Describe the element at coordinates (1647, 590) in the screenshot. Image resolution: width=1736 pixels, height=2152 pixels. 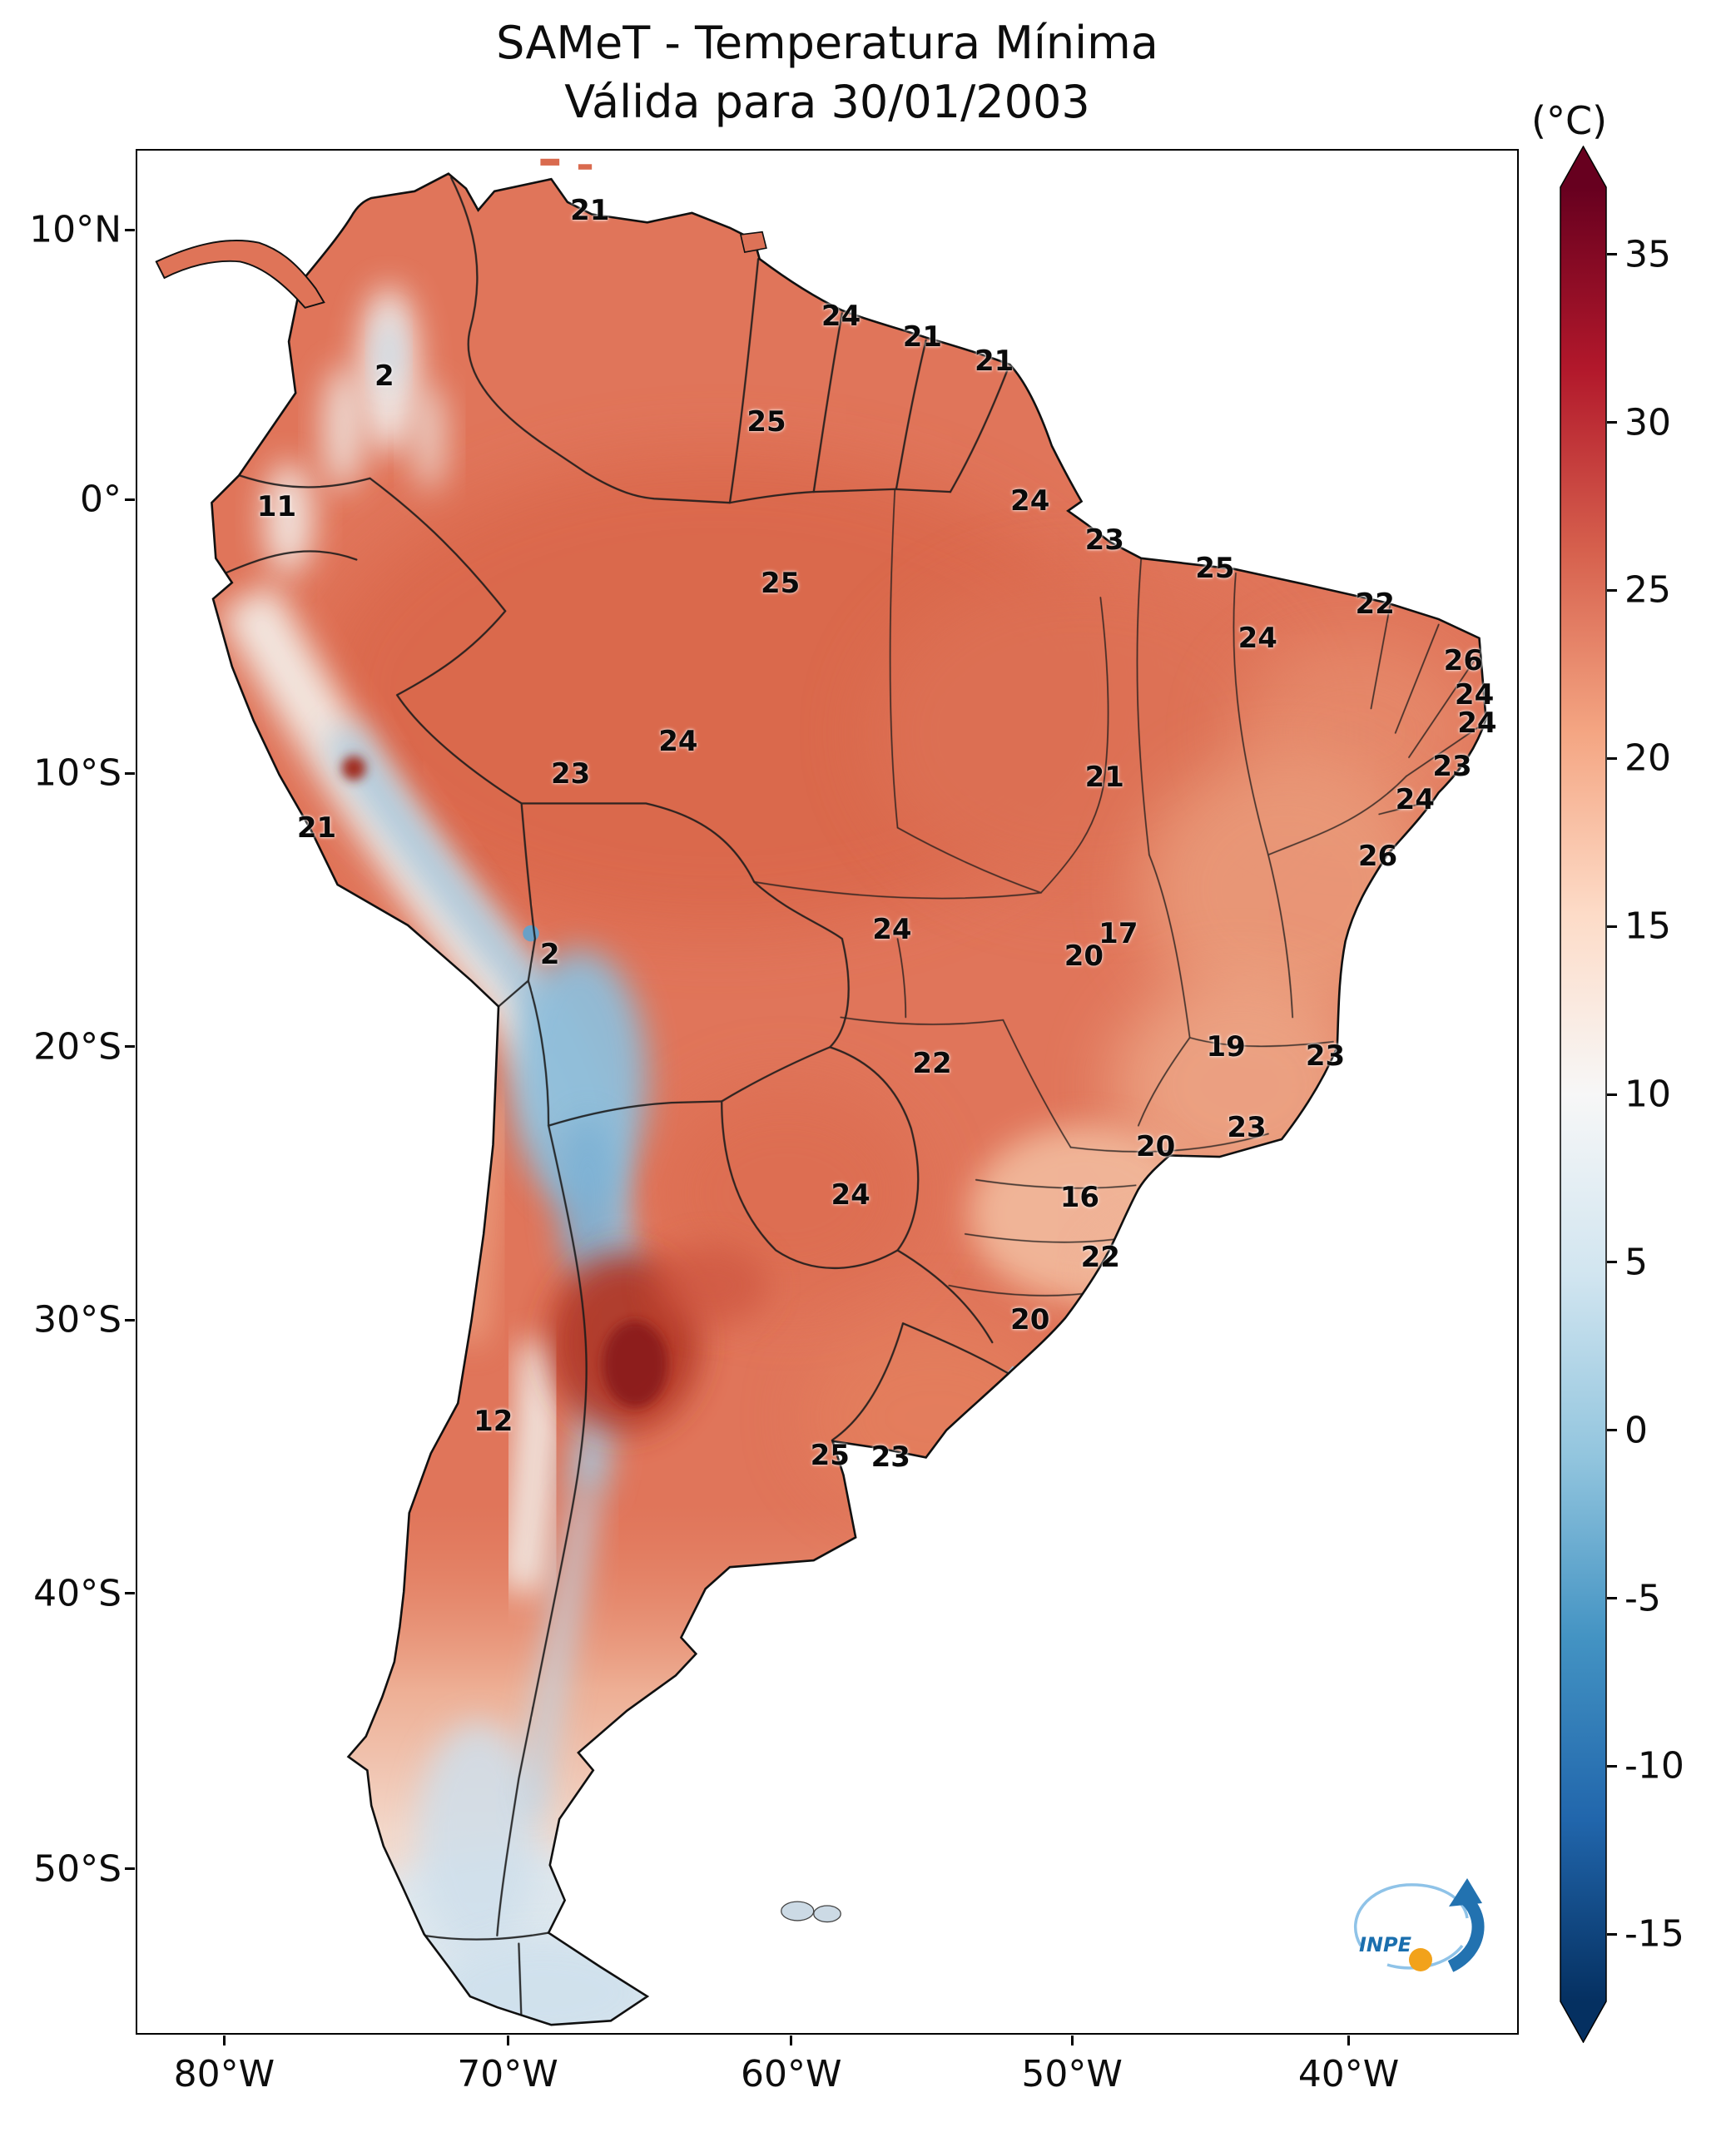
I see `colorbar-tick-label: 25` at that location.